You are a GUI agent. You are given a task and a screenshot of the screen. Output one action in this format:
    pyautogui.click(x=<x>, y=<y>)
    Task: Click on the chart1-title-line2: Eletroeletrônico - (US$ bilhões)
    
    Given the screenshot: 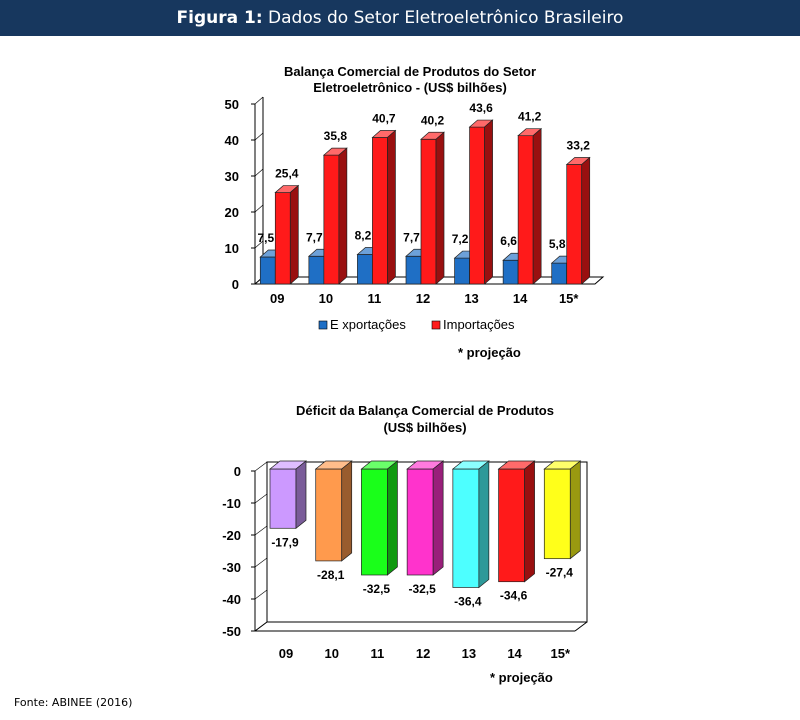 What is the action you would take?
    pyautogui.click(x=410, y=87)
    